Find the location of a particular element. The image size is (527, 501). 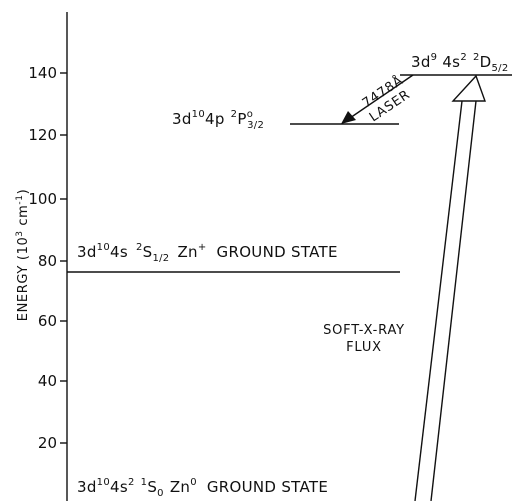

zn0-species-sup: 0 is located at coordinates (193, 482).